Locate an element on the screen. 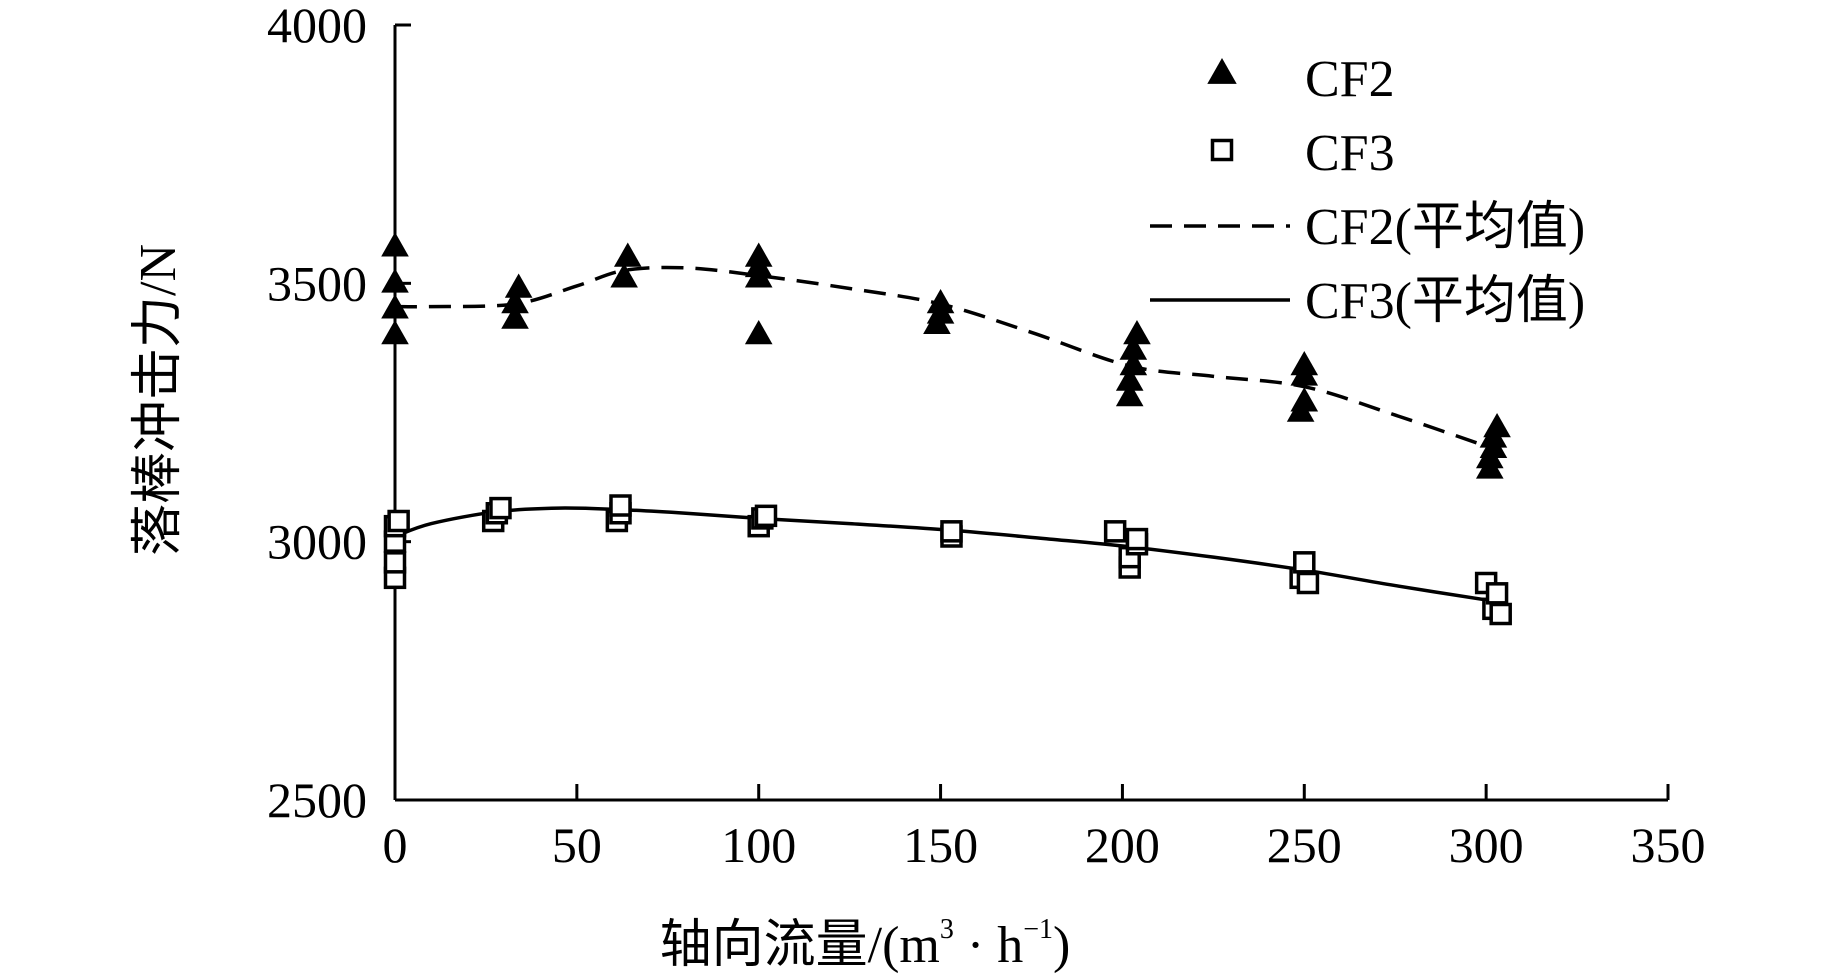 The image size is (1843, 980). x-tick-label: 200 is located at coordinates (1122, 845).